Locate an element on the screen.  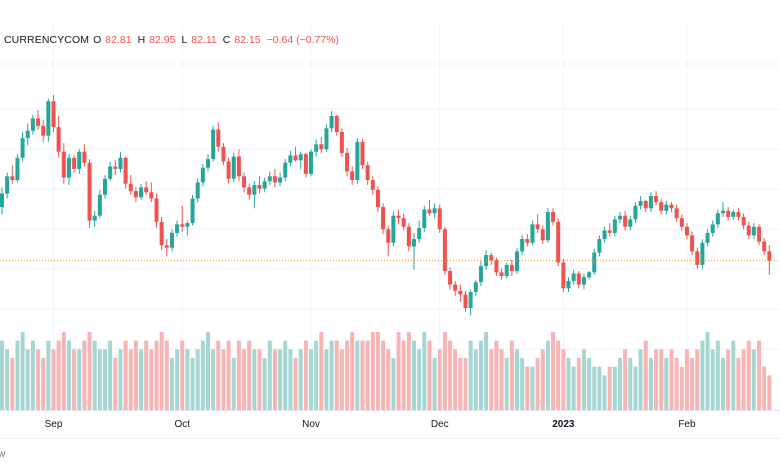
low-value: 82.11 is located at coordinates (204, 40).